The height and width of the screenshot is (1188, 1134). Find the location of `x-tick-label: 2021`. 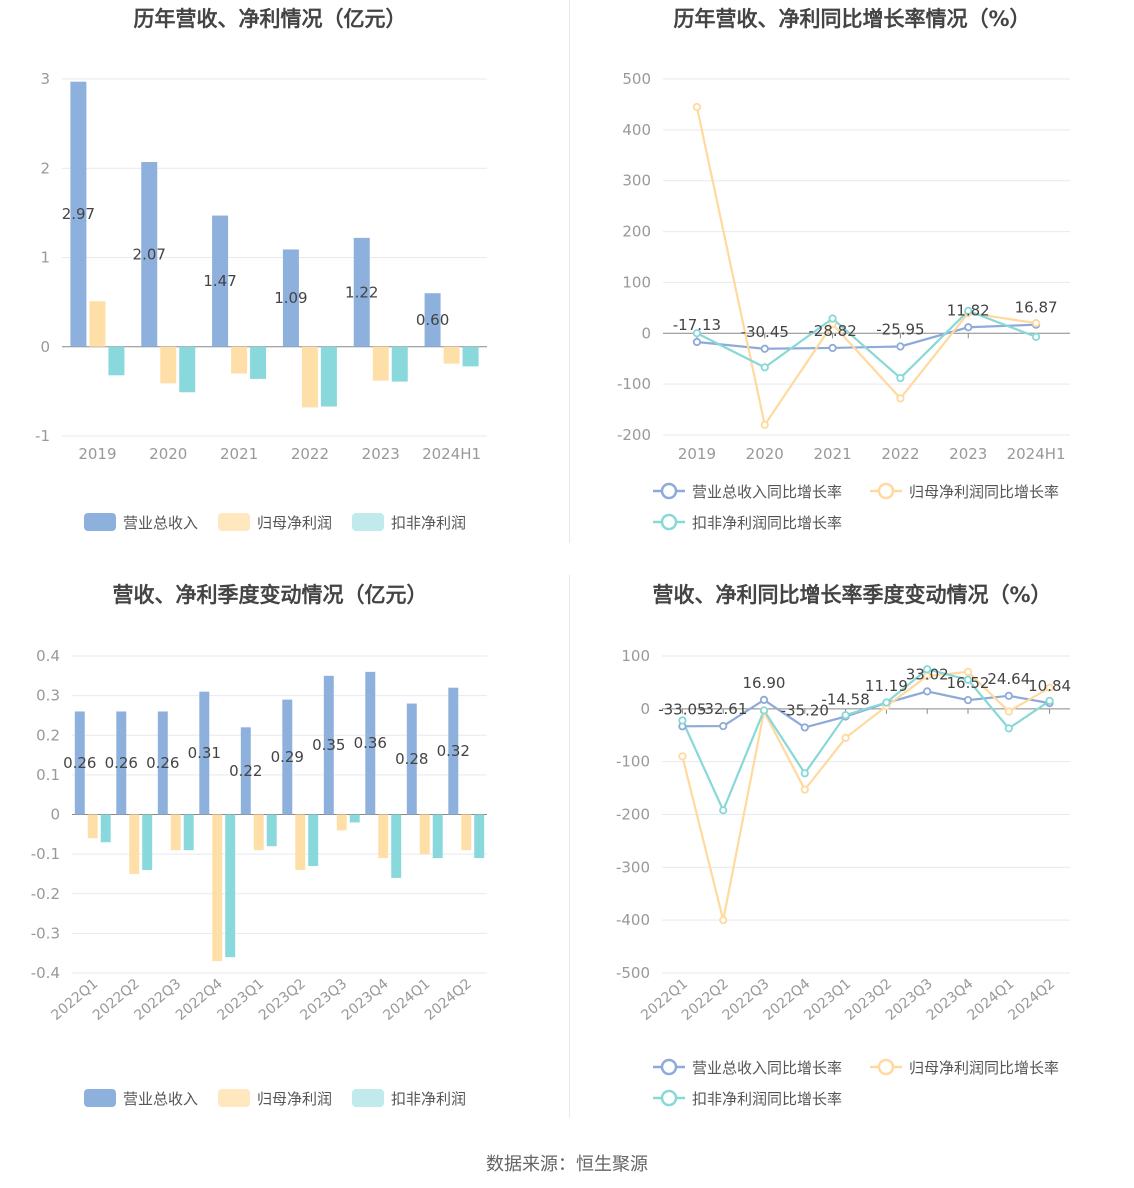

x-tick-label: 2021 is located at coordinates (239, 454).